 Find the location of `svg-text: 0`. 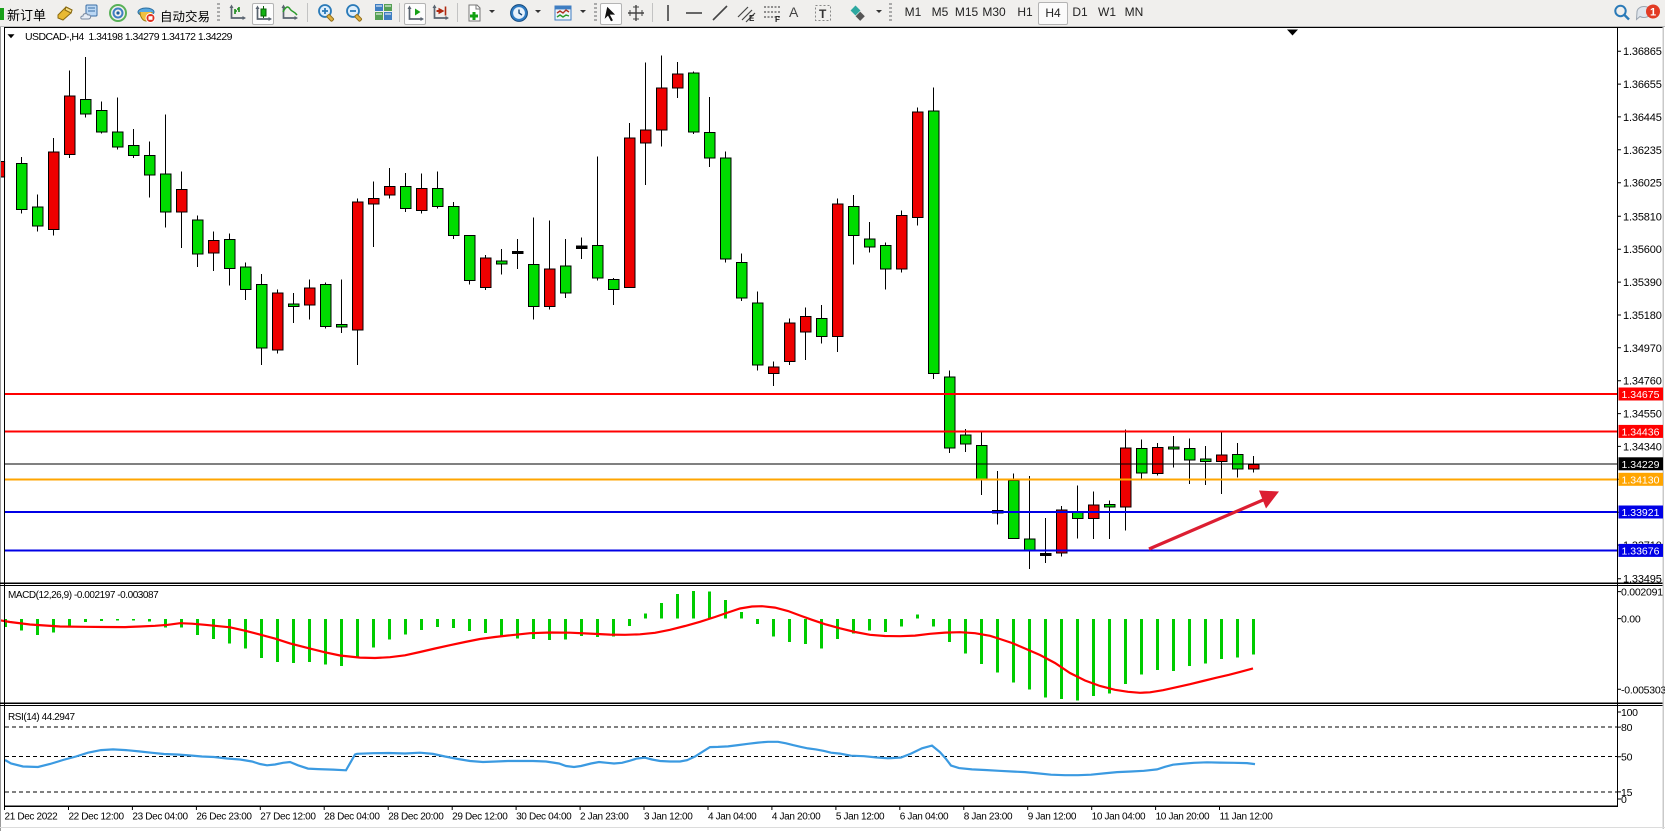

svg-text: 0 is located at coordinates (1624, 800).